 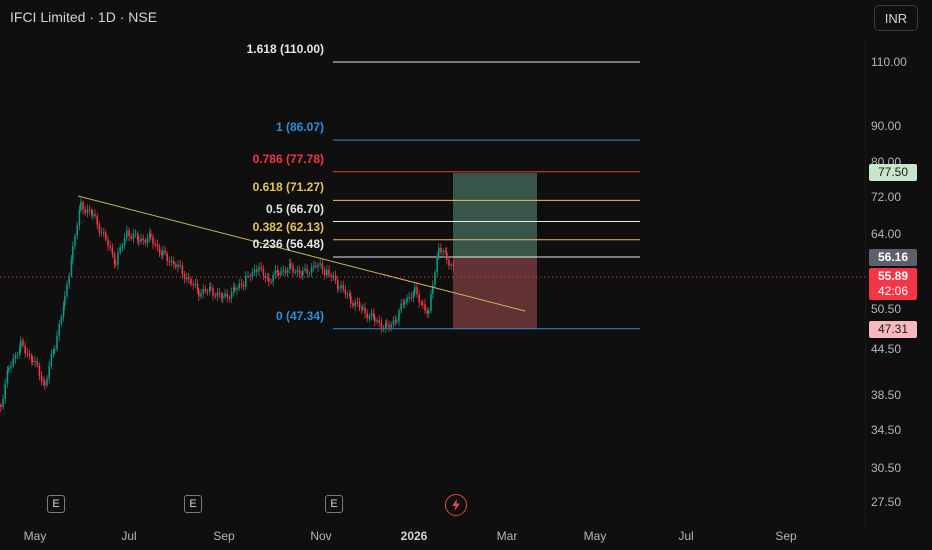 What do you see at coordinates (886, 126) in the screenshot?
I see `price-tick: 90.00` at bounding box center [886, 126].